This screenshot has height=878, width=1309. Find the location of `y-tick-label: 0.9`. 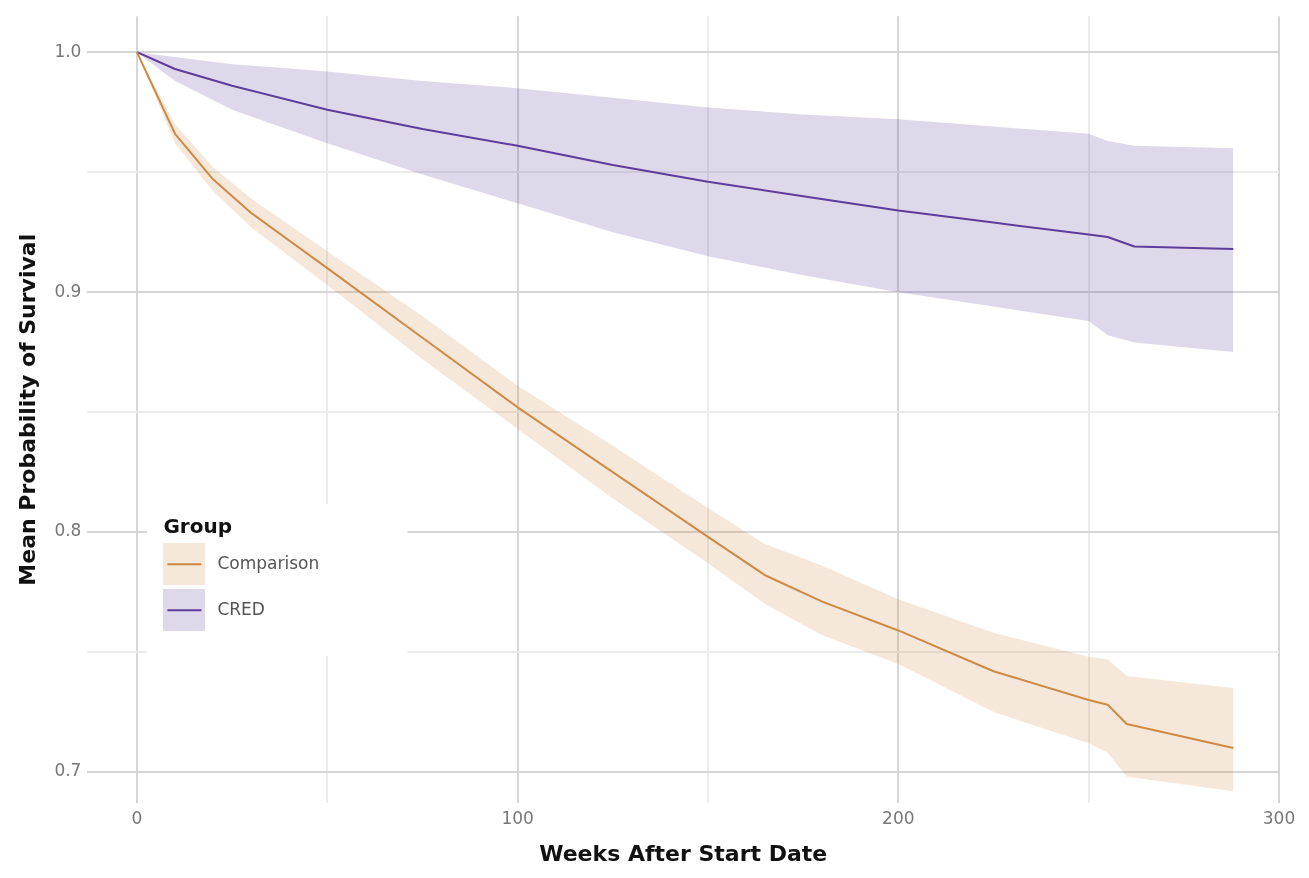

y-tick-label: 0.9 is located at coordinates (68, 290).